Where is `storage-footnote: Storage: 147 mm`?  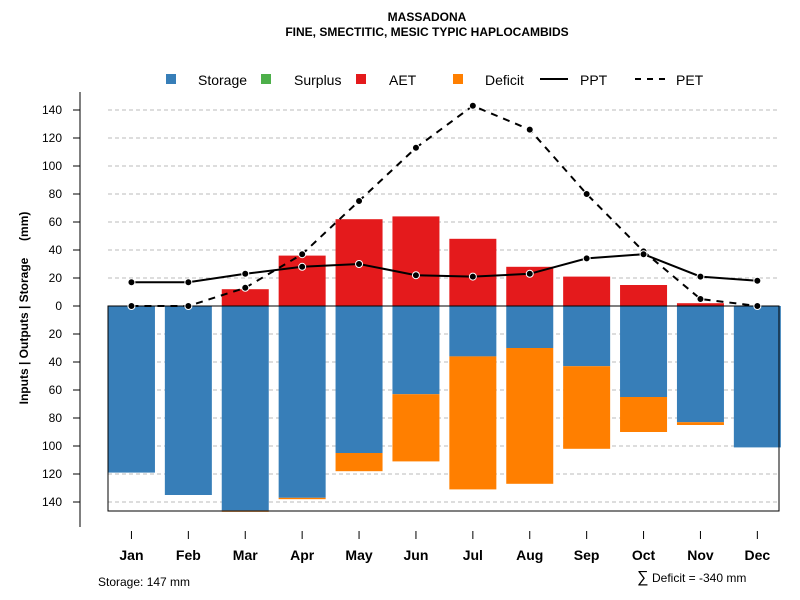
storage-footnote: Storage: 147 mm is located at coordinates (144, 582).